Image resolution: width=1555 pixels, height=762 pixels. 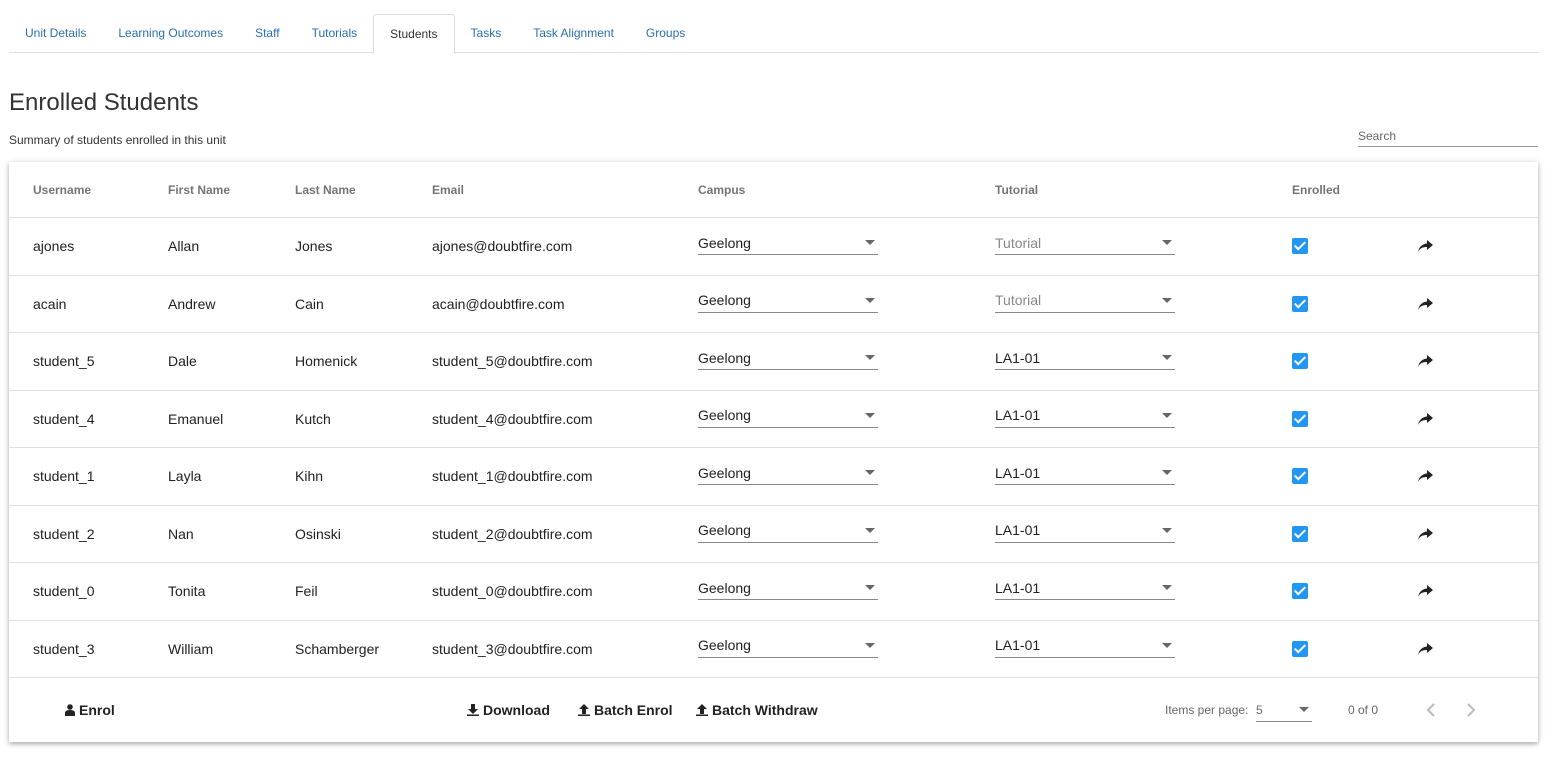 I want to click on tab-learning-outcomes: Learning Outcomes, so click(x=171, y=33).